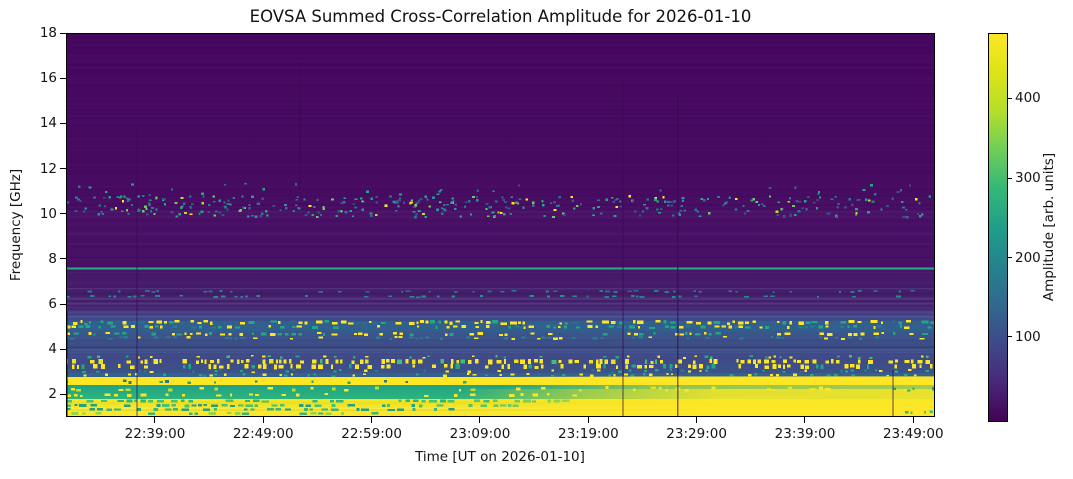 The height and width of the screenshot is (479, 1073). What do you see at coordinates (805, 434) in the screenshot?
I see `x-tick-label: 23:39:00` at bounding box center [805, 434].